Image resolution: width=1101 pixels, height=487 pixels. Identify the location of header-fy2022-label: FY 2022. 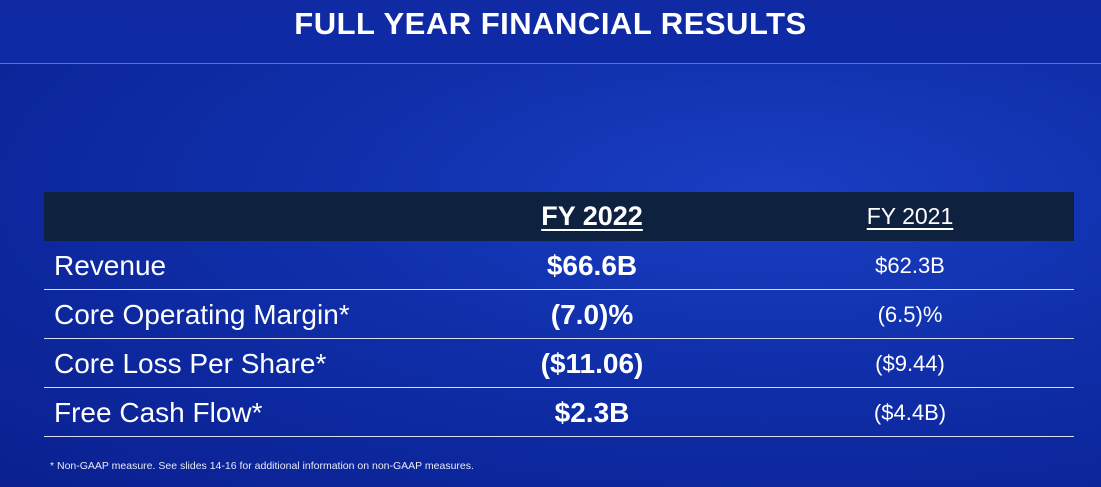
(592, 216).